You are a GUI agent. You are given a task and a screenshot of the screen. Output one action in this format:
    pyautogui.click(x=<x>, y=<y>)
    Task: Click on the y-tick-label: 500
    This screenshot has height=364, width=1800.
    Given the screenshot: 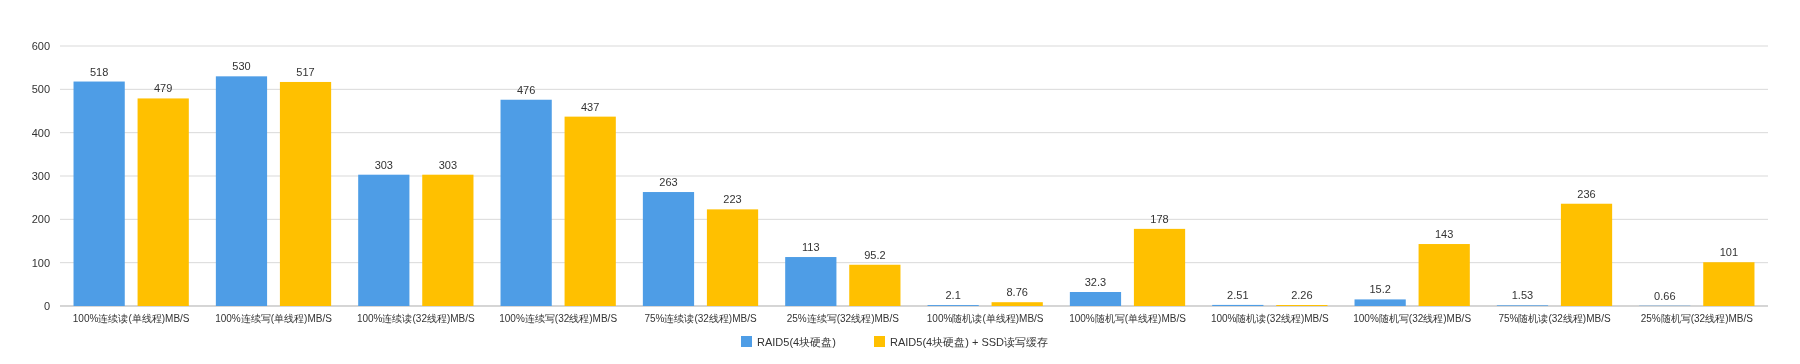 What is the action you would take?
    pyautogui.click(x=40, y=89)
    